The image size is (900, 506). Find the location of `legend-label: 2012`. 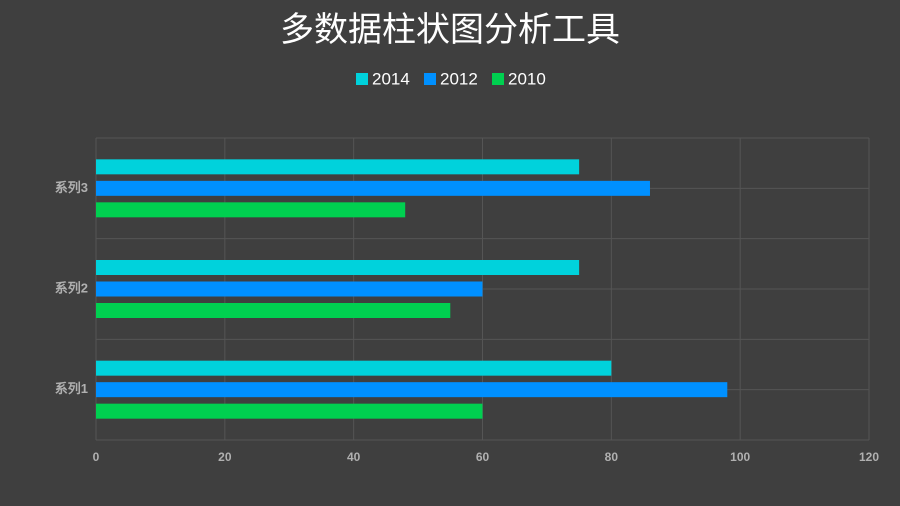

legend-label: 2012 is located at coordinates (459, 78).